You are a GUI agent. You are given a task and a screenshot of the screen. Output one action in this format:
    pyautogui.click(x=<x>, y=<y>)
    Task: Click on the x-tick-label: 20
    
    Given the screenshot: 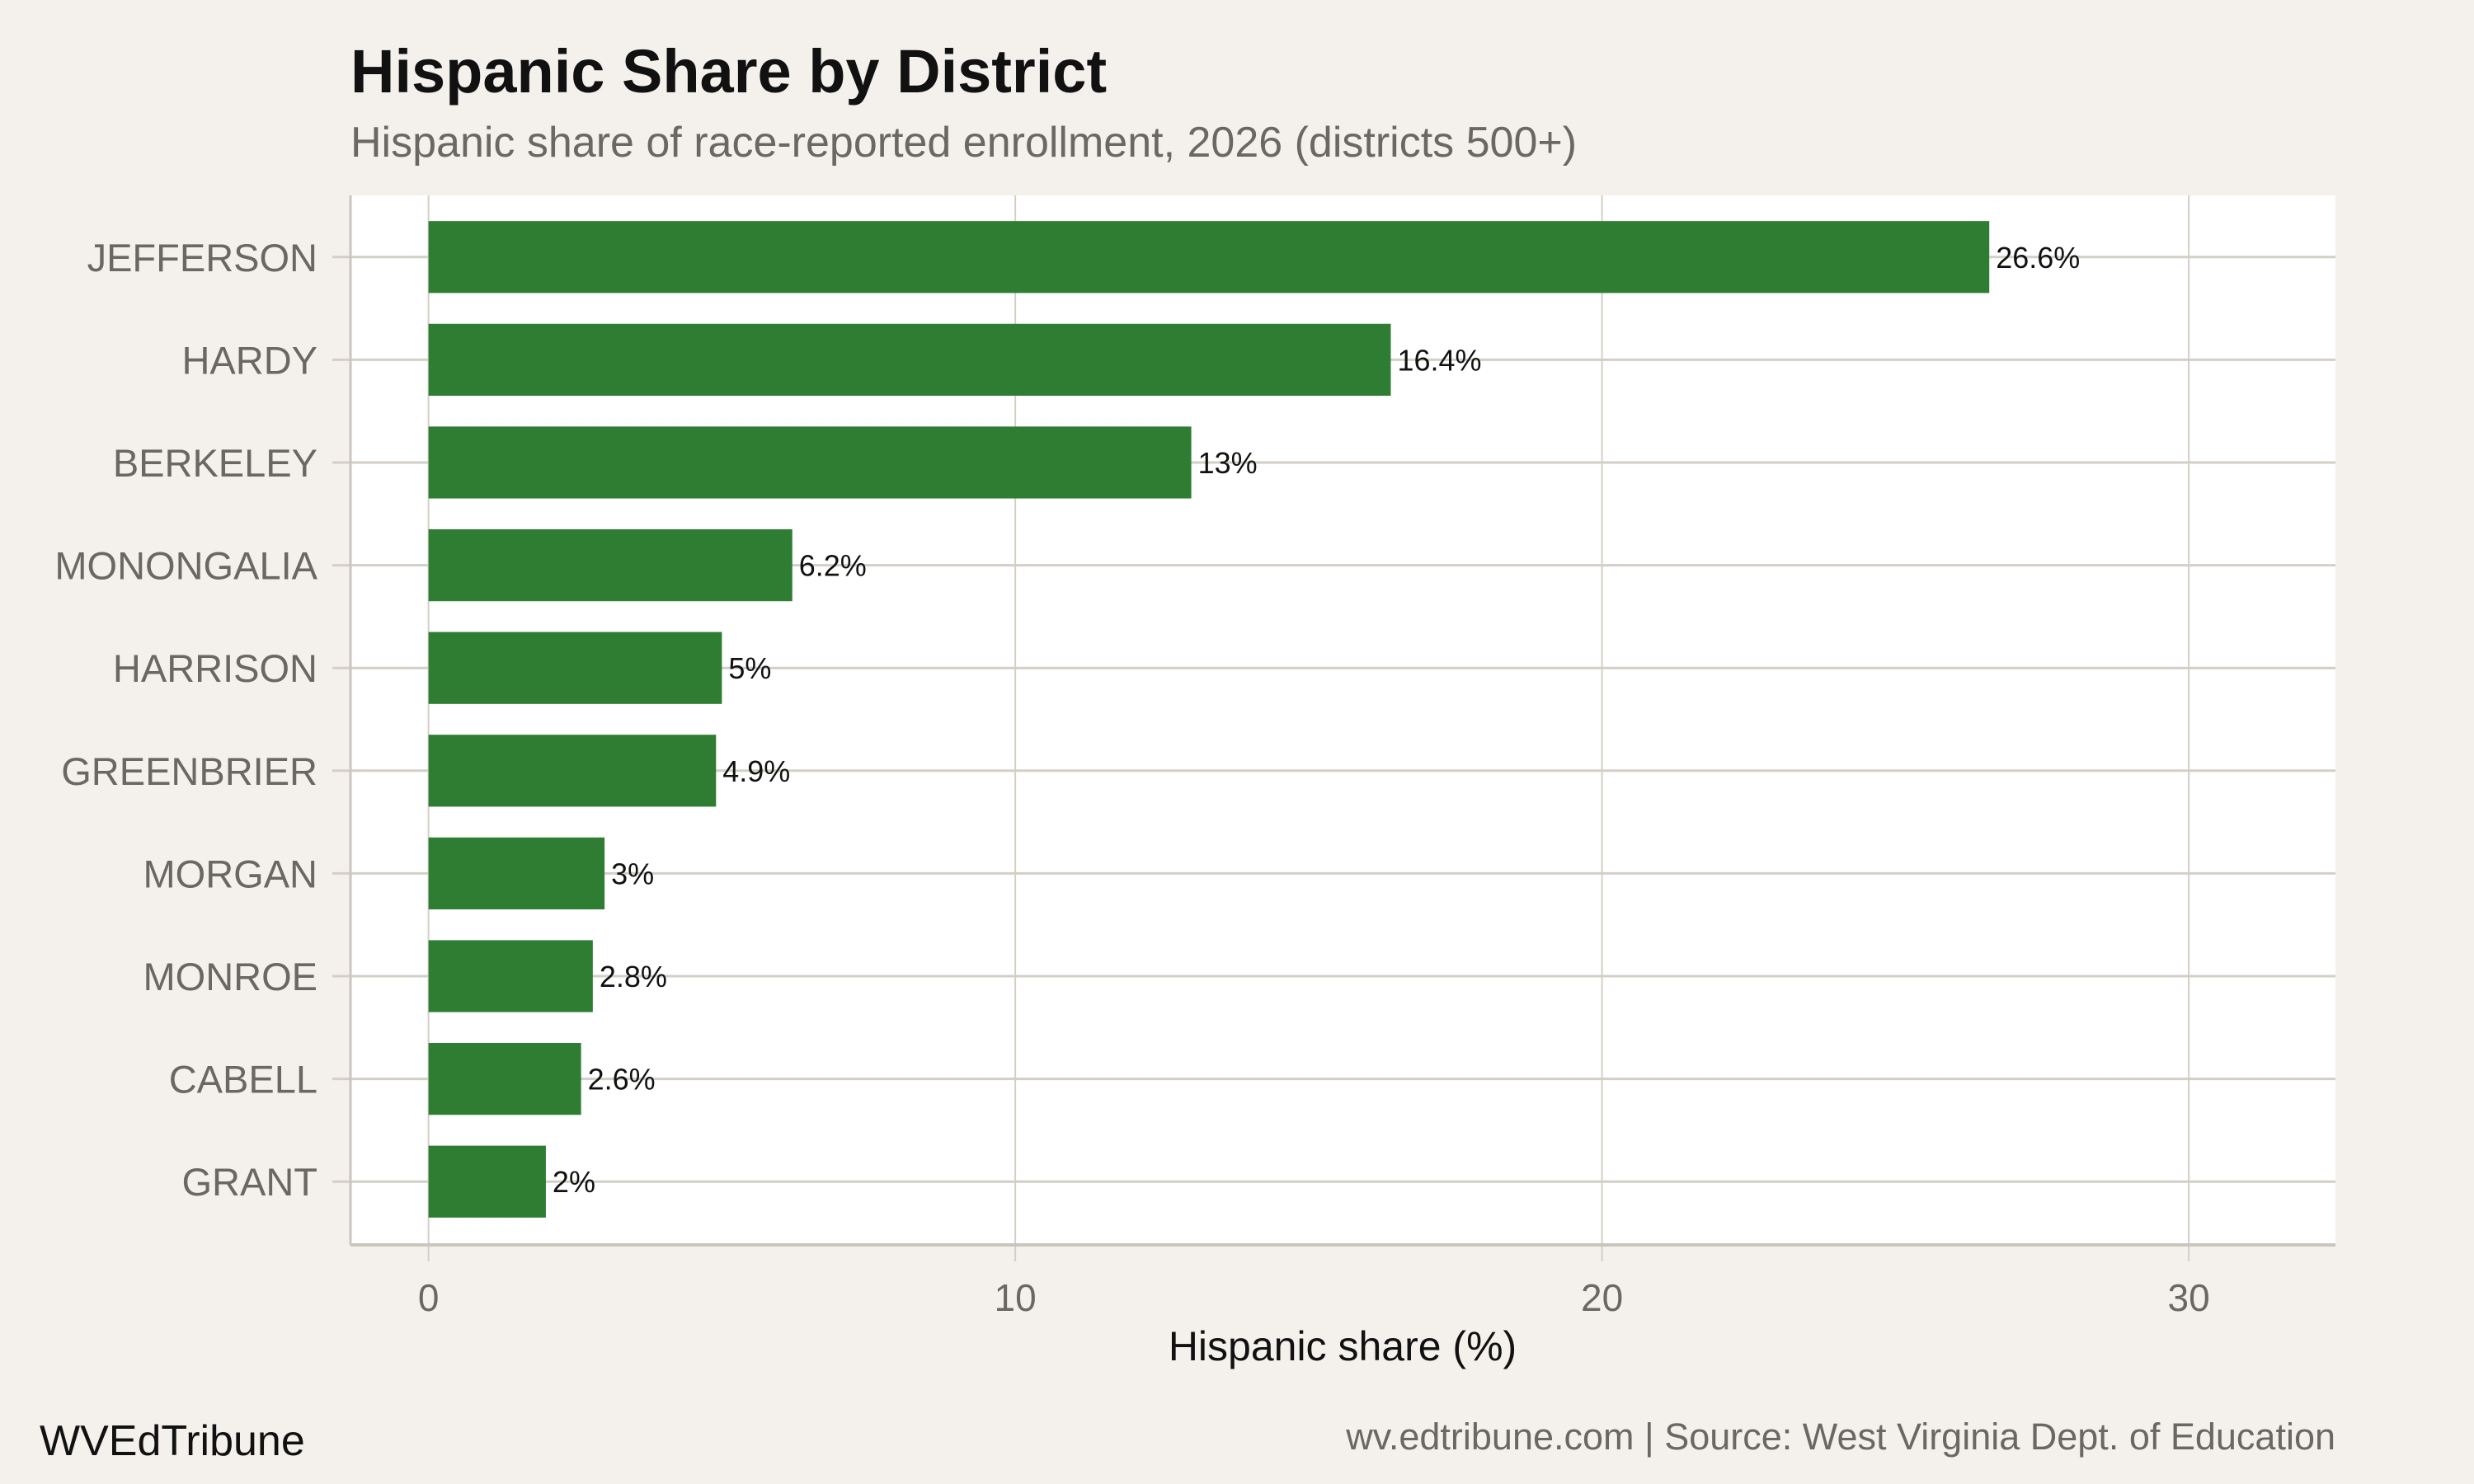 What is the action you would take?
    pyautogui.click(x=1602, y=1297)
    